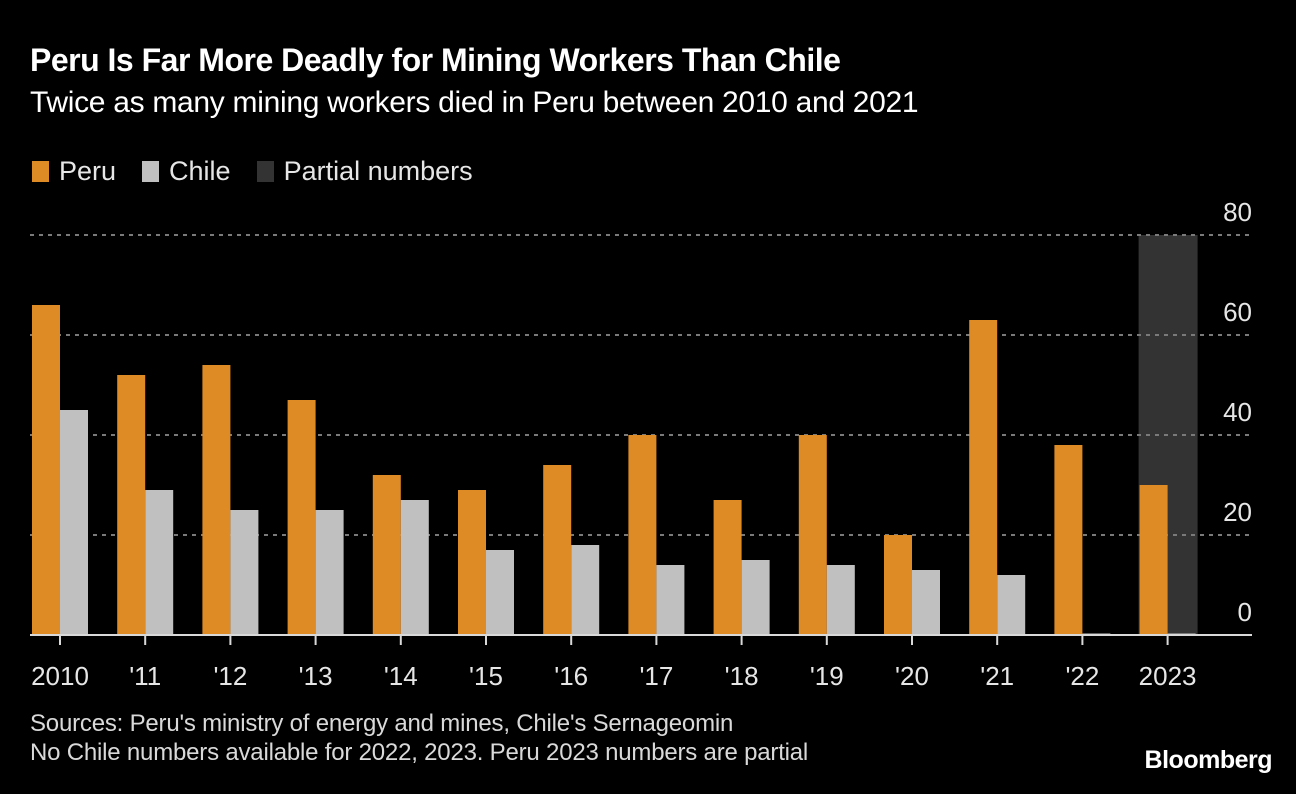 This screenshot has width=1296, height=794. What do you see at coordinates (1168, 676) in the screenshot?
I see `x-tick-label: 2023` at bounding box center [1168, 676].